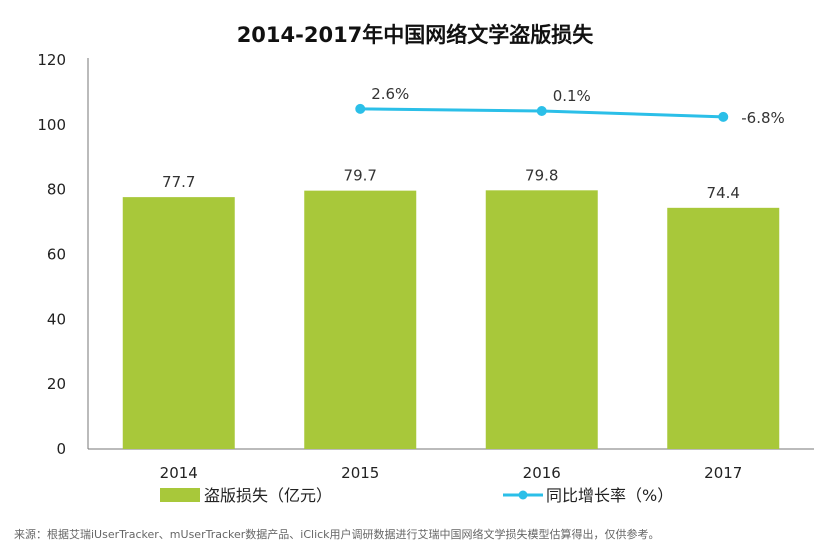 Image resolution: width=830 pixels, height=554 pixels. What do you see at coordinates (723, 328) in the screenshot?
I see `bar-2017` at bounding box center [723, 328].